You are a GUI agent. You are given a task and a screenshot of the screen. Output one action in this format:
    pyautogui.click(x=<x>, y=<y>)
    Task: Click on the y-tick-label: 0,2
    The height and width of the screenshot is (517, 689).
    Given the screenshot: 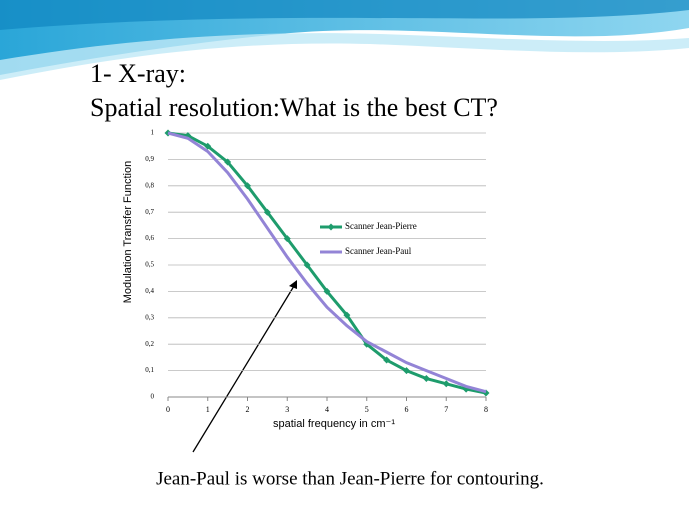 What is the action you would take?
    pyautogui.click(x=149, y=344)
    